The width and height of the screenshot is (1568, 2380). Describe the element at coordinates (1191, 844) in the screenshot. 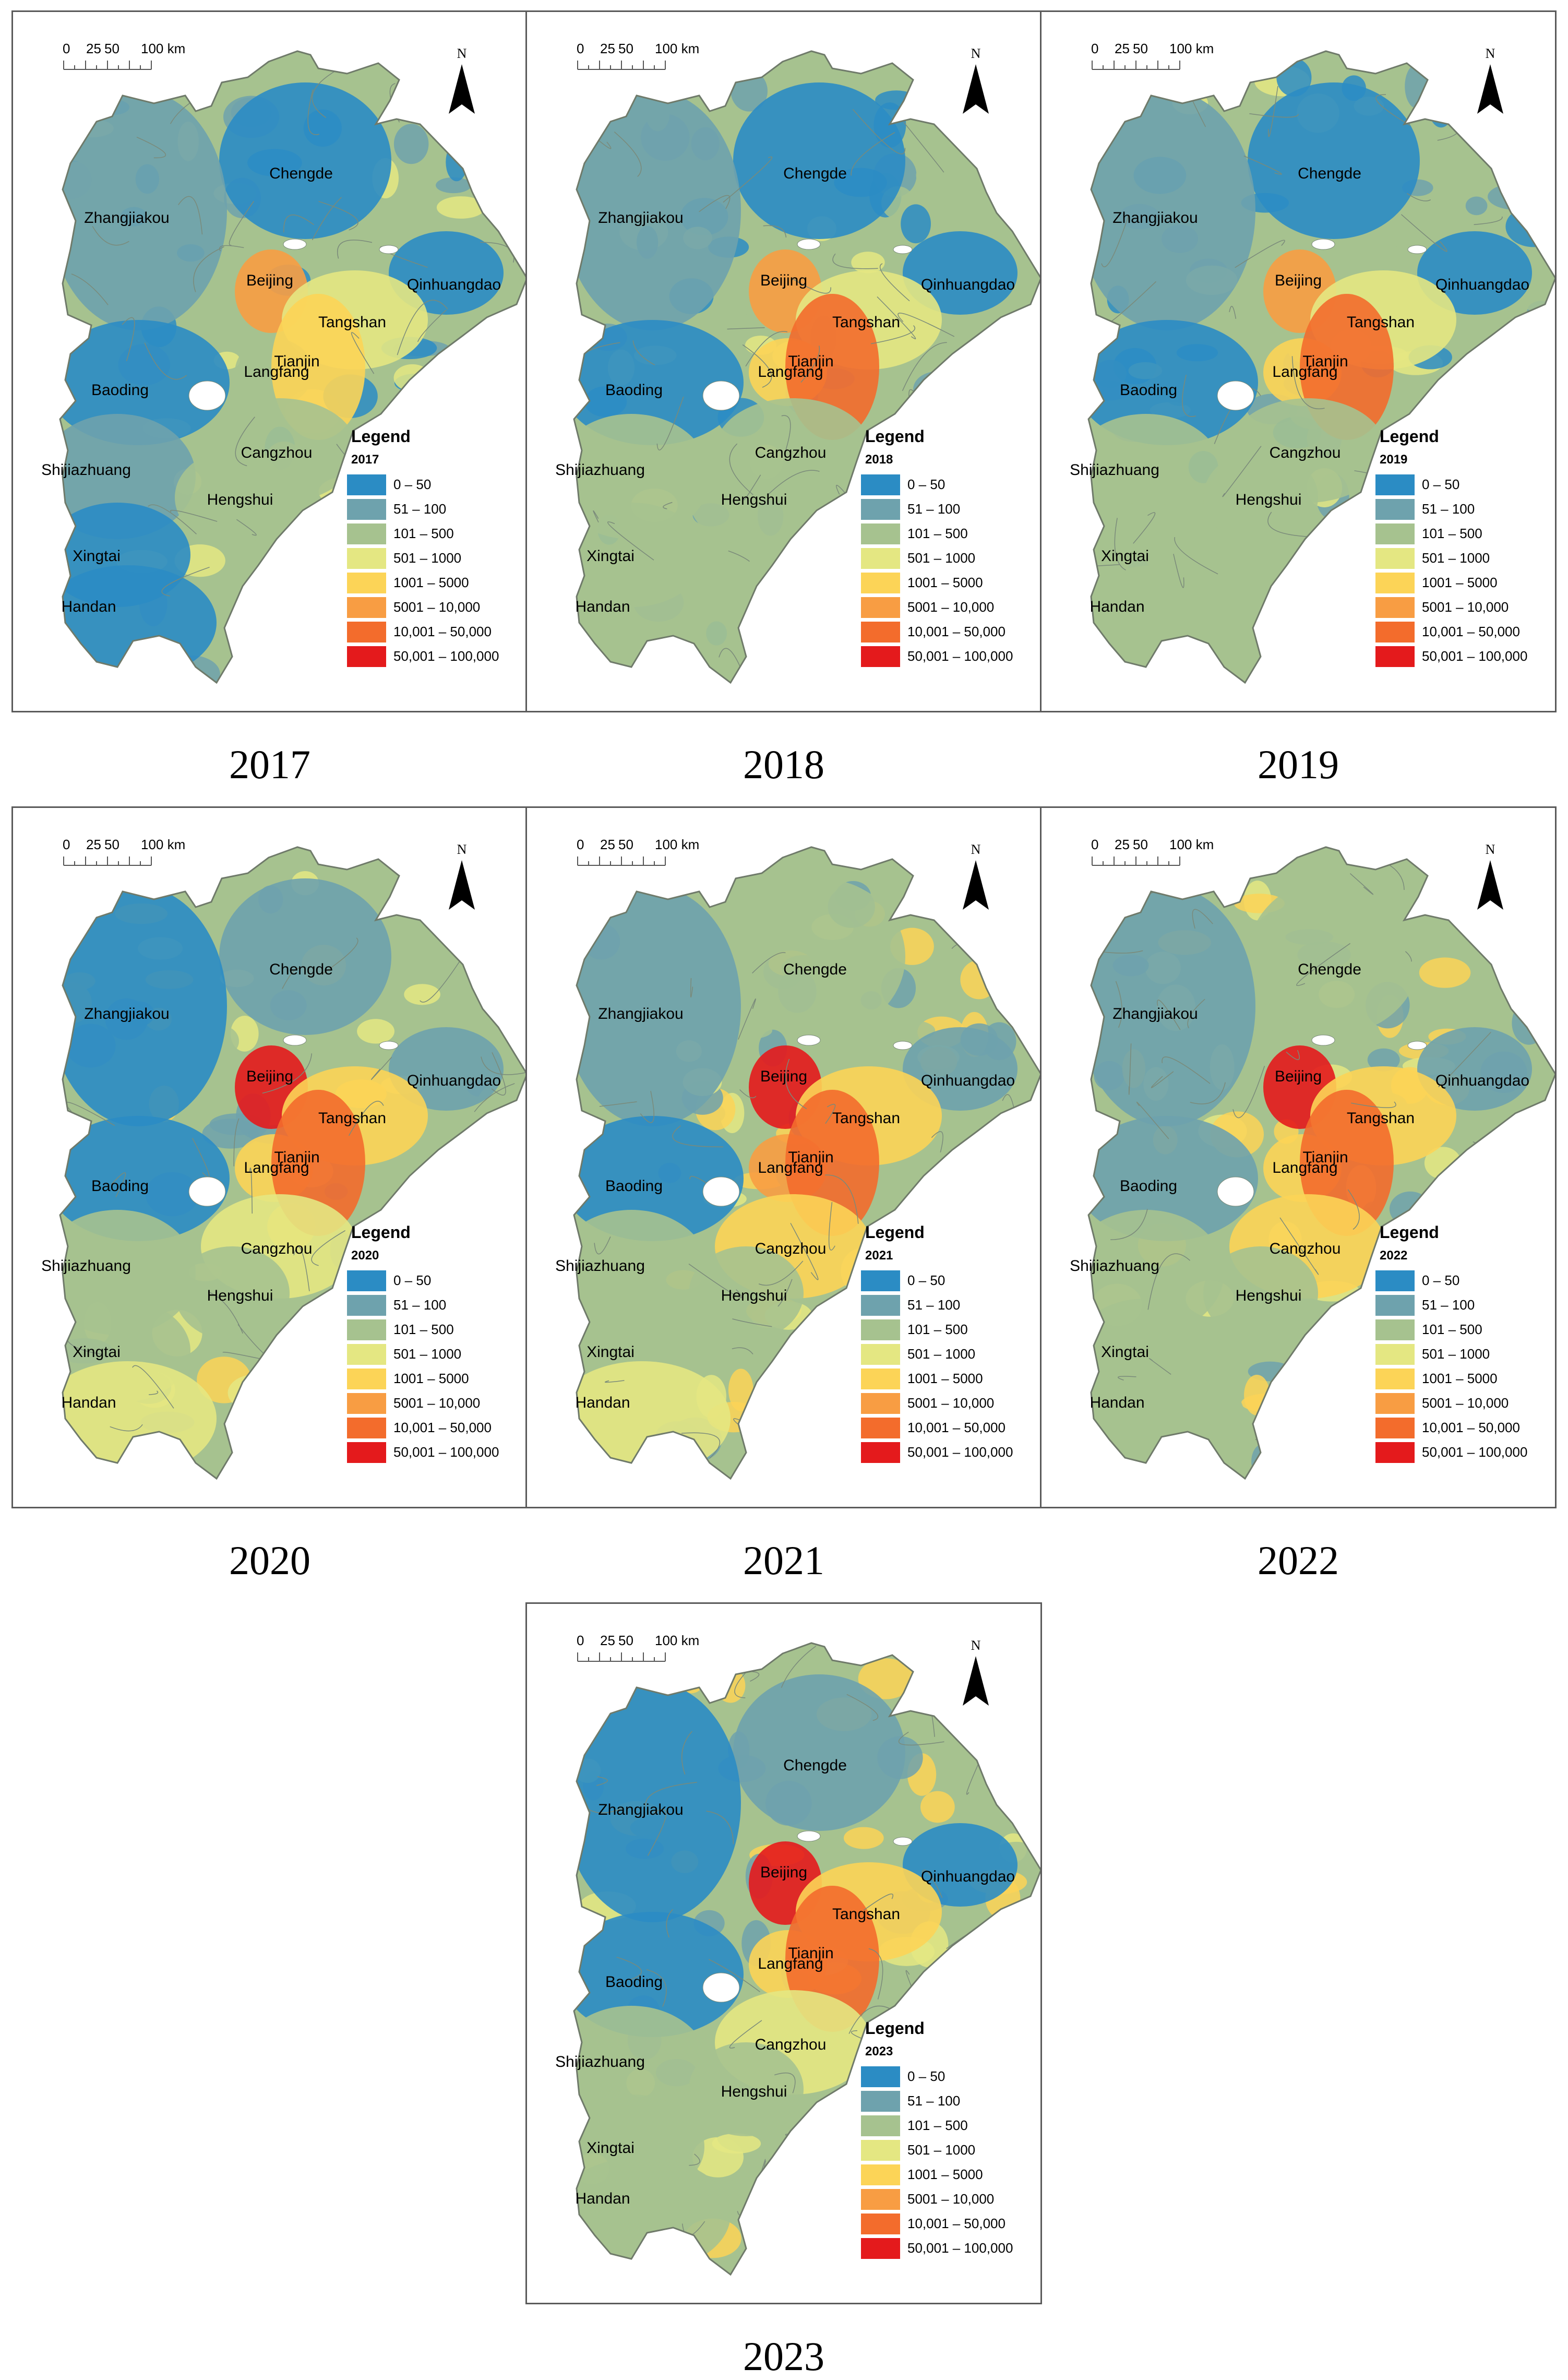

I see `scale-label: 100 km` at that location.